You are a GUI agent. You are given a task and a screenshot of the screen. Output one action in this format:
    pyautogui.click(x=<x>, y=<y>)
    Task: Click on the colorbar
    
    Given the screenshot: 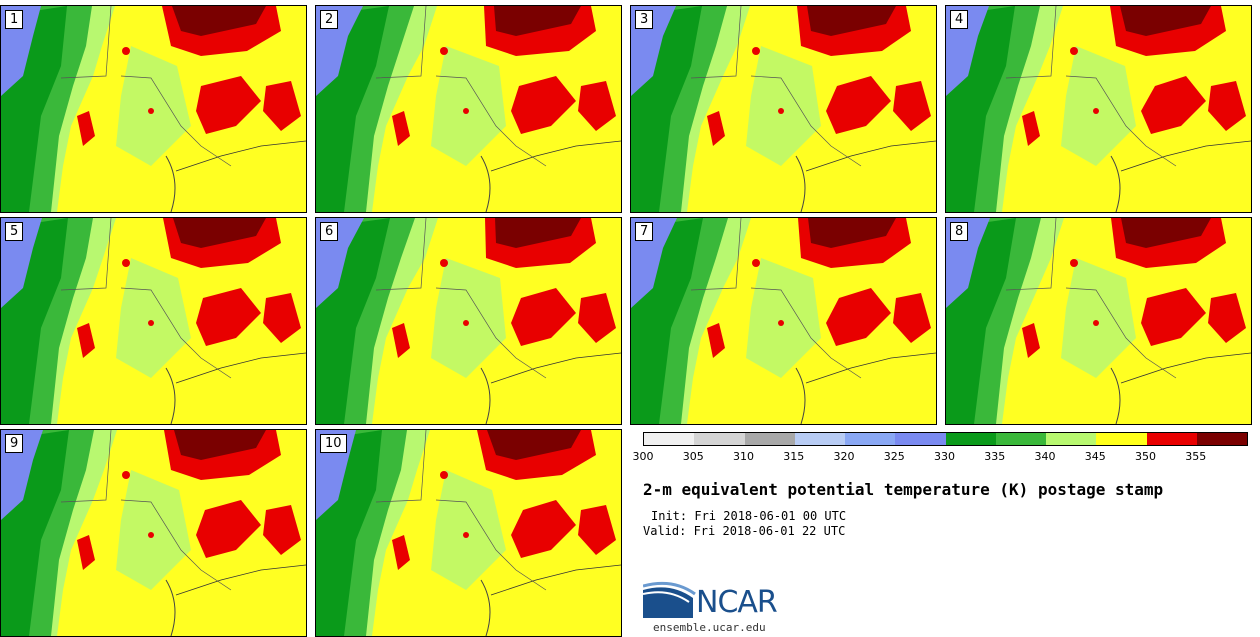 What is the action you would take?
    pyautogui.click(x=945, y=439)
    